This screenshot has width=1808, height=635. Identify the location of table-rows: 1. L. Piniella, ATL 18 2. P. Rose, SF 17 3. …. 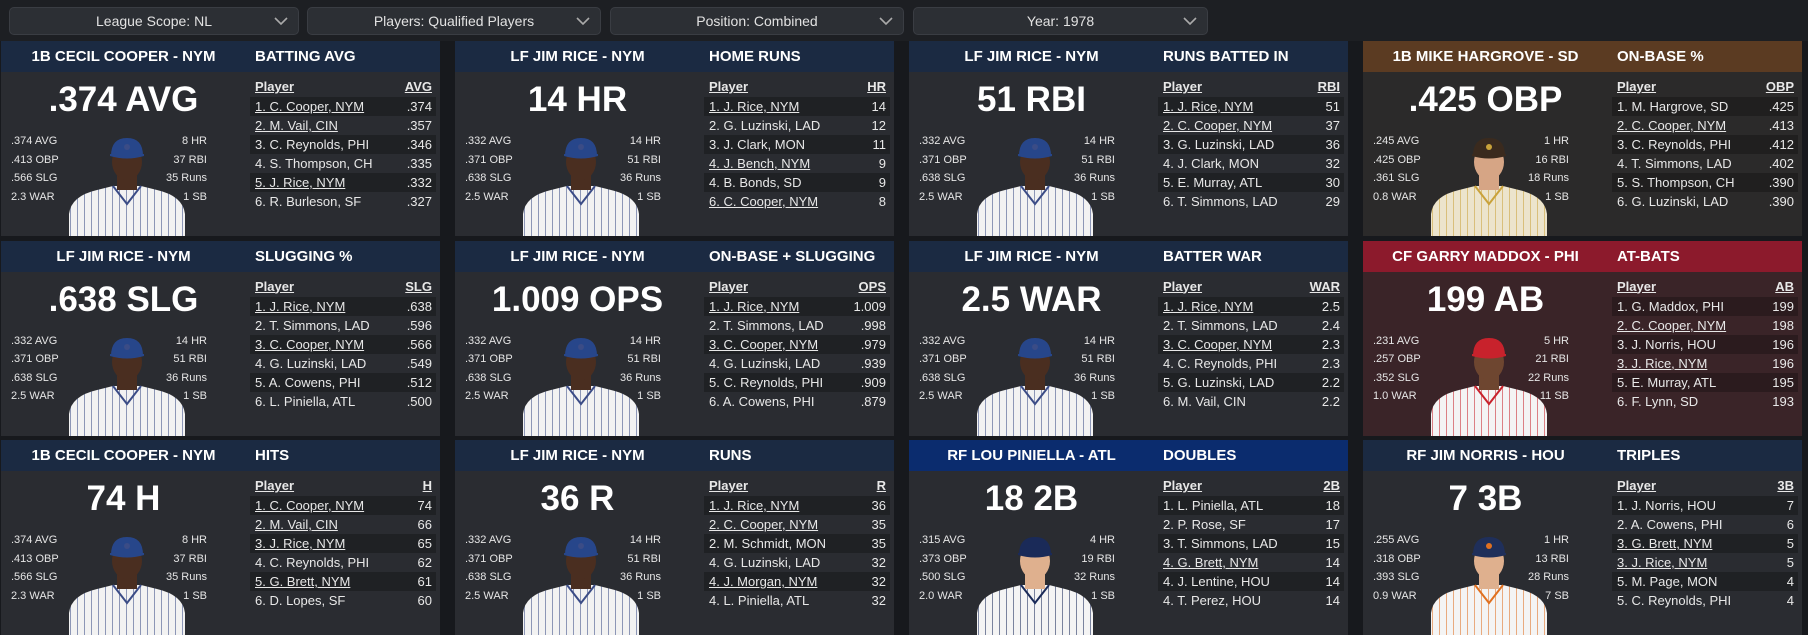
(1251, 553).